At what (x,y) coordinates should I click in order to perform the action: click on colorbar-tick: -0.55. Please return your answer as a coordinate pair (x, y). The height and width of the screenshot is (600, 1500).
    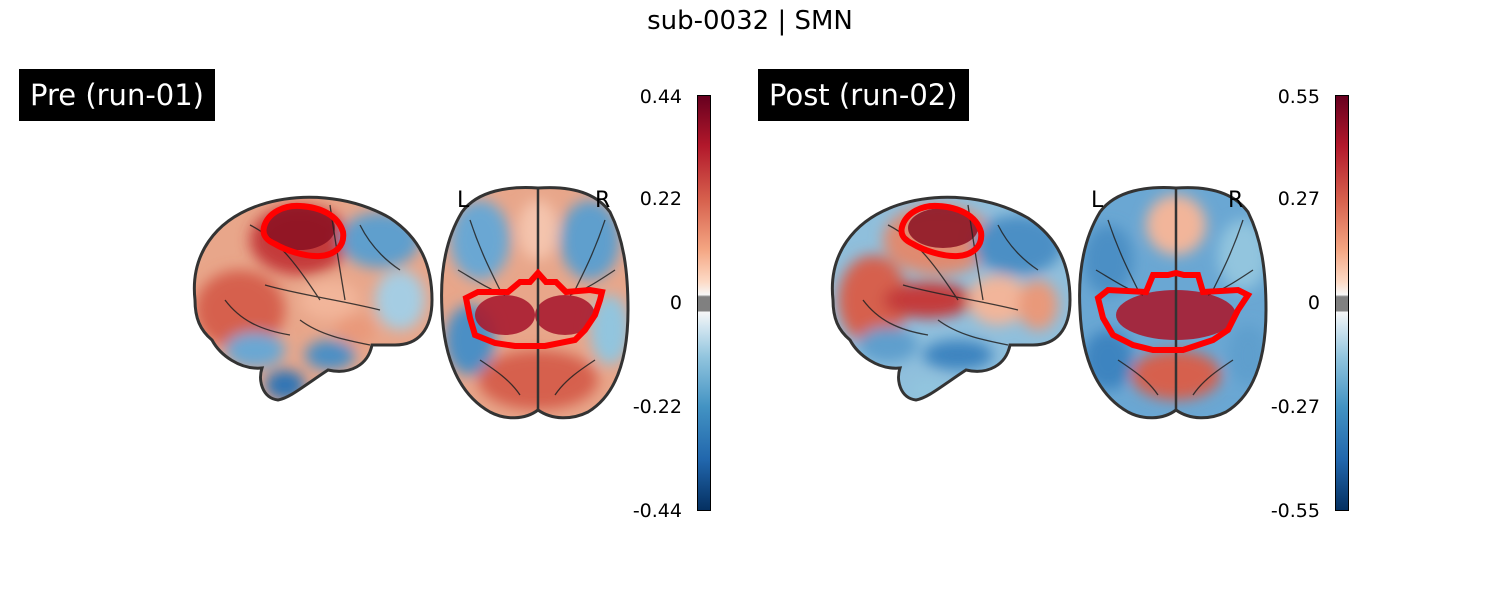
    Looking at the image, I should click on (1295, 511).